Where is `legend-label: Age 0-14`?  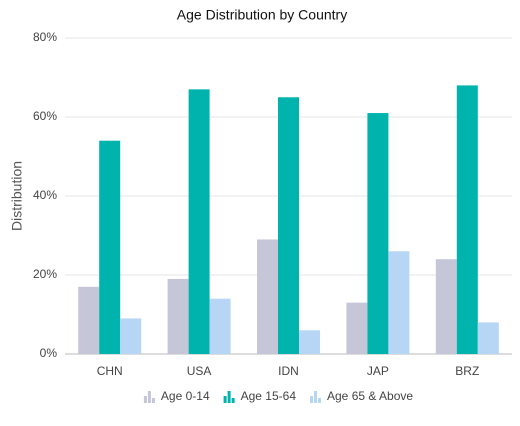 legend-label: Age 0-14 is located at coordinates (185, 396).